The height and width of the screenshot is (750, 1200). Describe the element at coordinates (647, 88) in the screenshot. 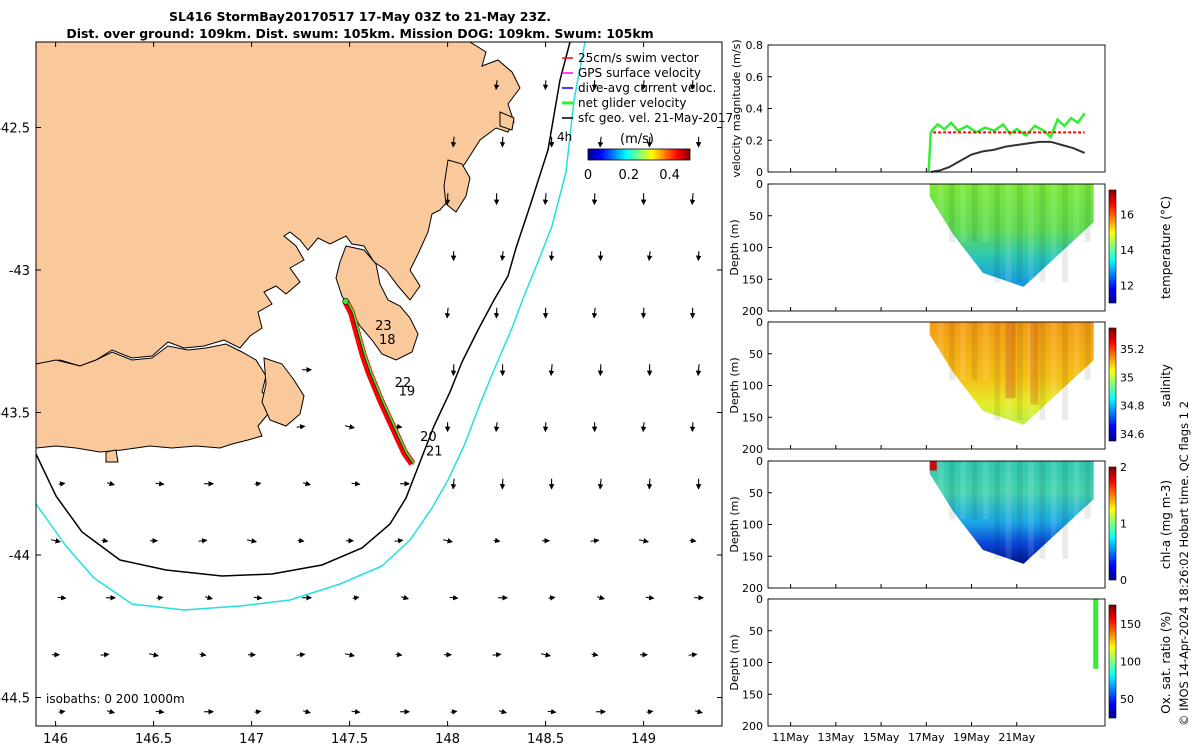

I see `legend-entry: dive-avg current veloc.` at that location.